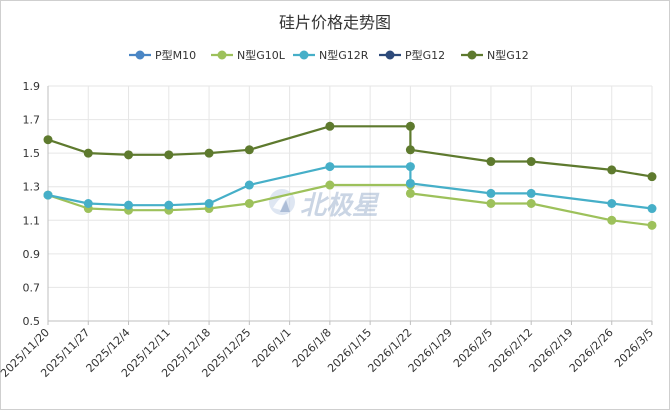 This screenshot has width=670, height=410. Describe the element at coordinates (32, 204) in the screenshot. I see `y-axis: 0.5 0.7 0.9 1.1 1.3 1.5 1.7 1.9` at that location.